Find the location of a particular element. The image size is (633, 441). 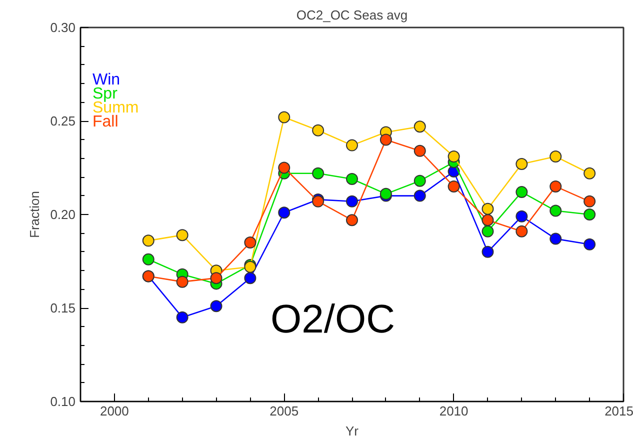

y-axis-title: Fraction is located at coordinates (34, 214).